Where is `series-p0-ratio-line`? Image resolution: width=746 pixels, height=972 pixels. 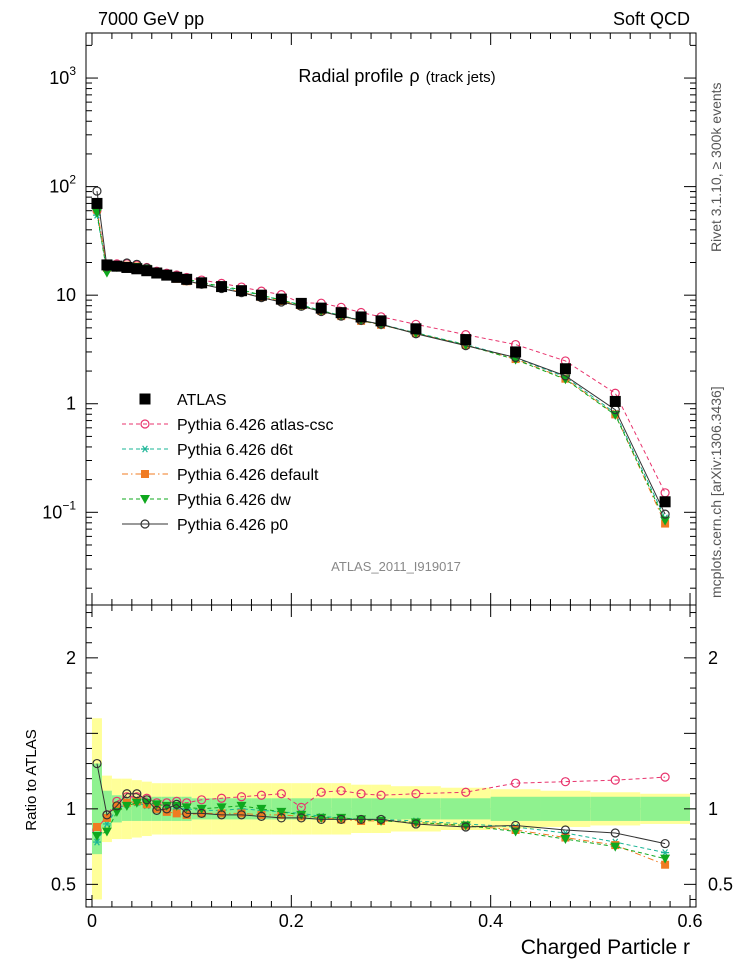
series-p0-ratio-line is located at coordinates (381, 804).